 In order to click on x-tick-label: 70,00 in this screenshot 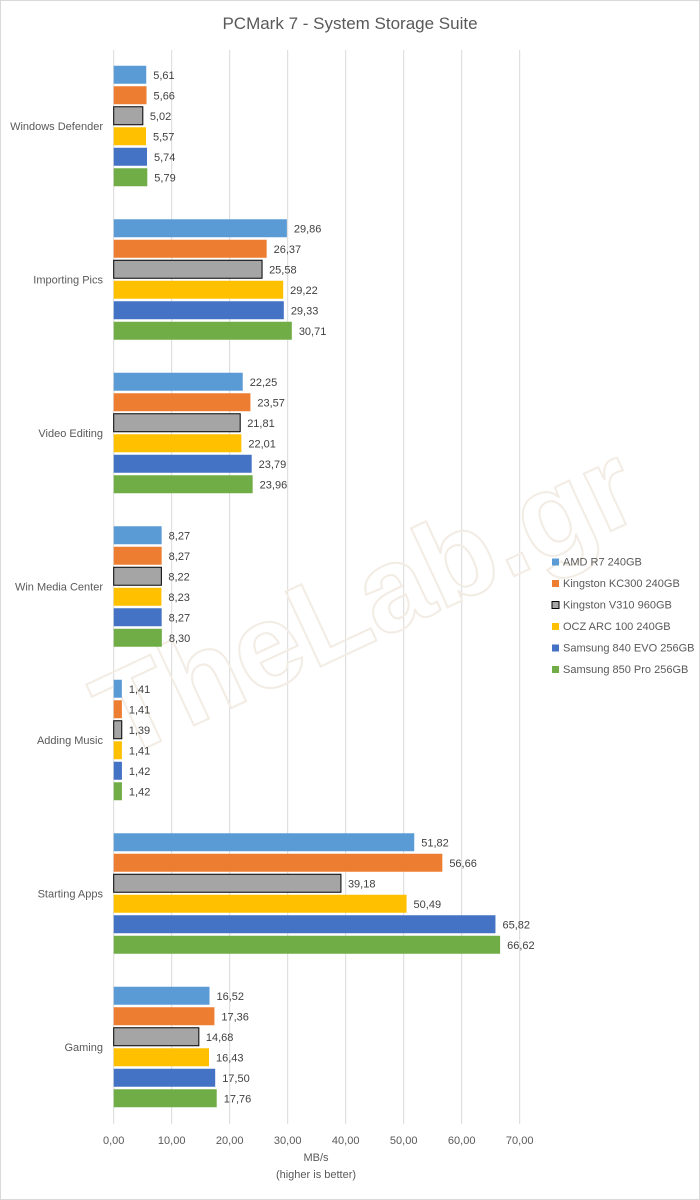, I will do `click(520, 1141)`.